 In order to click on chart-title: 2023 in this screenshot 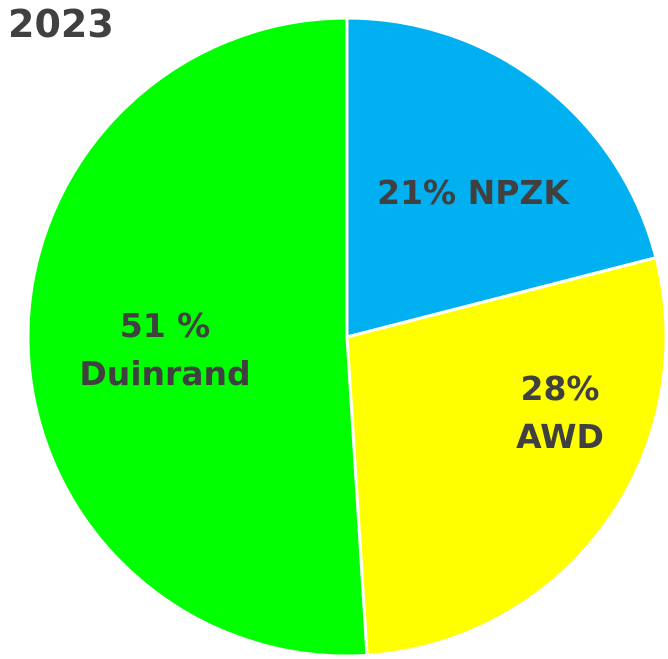, I will do `click(61, 24)`.